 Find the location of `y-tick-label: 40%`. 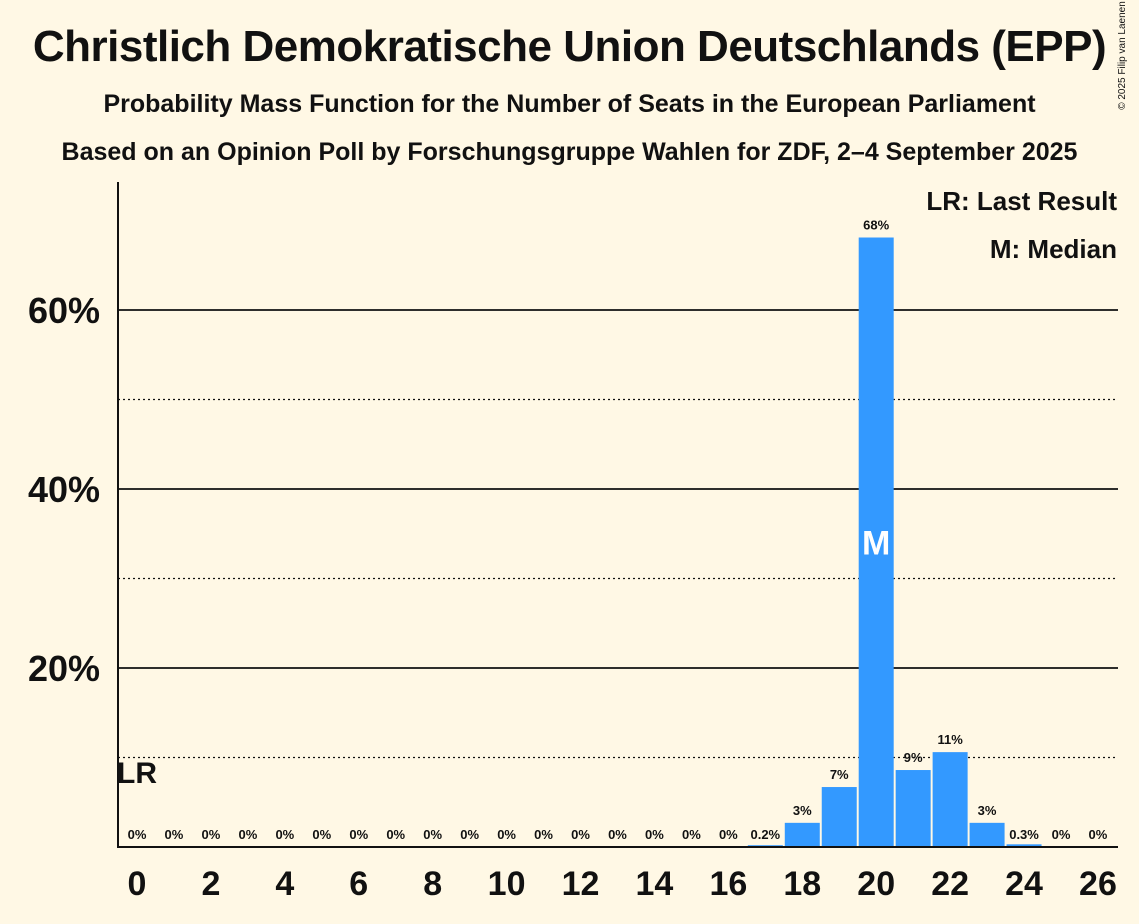

y-tick-label: 40% is located at coordinates (64, 489).